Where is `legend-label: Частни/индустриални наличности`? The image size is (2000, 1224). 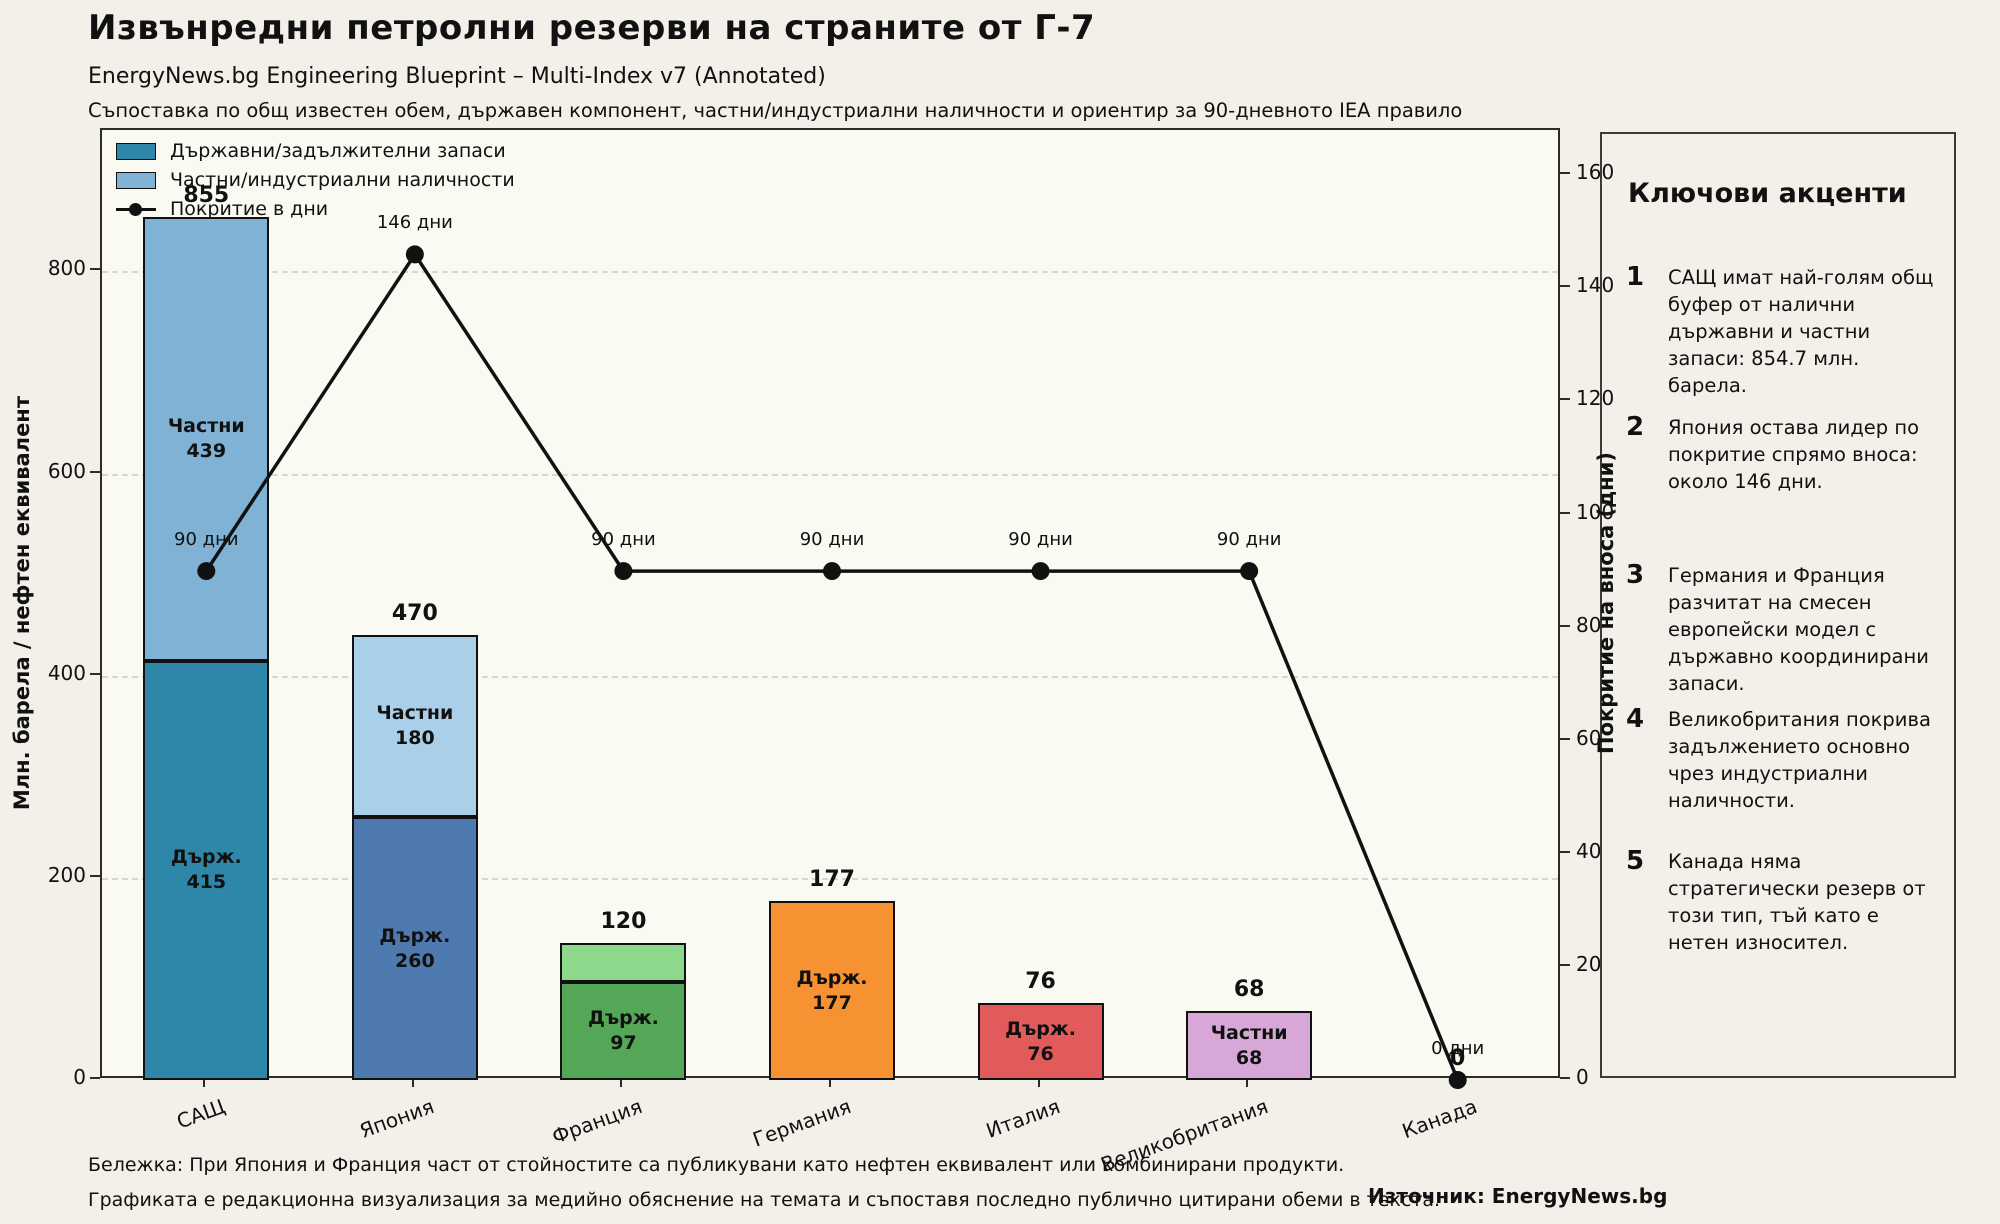
legend-label: Частни/индустриални наличности is located at coordinates (342, 180).